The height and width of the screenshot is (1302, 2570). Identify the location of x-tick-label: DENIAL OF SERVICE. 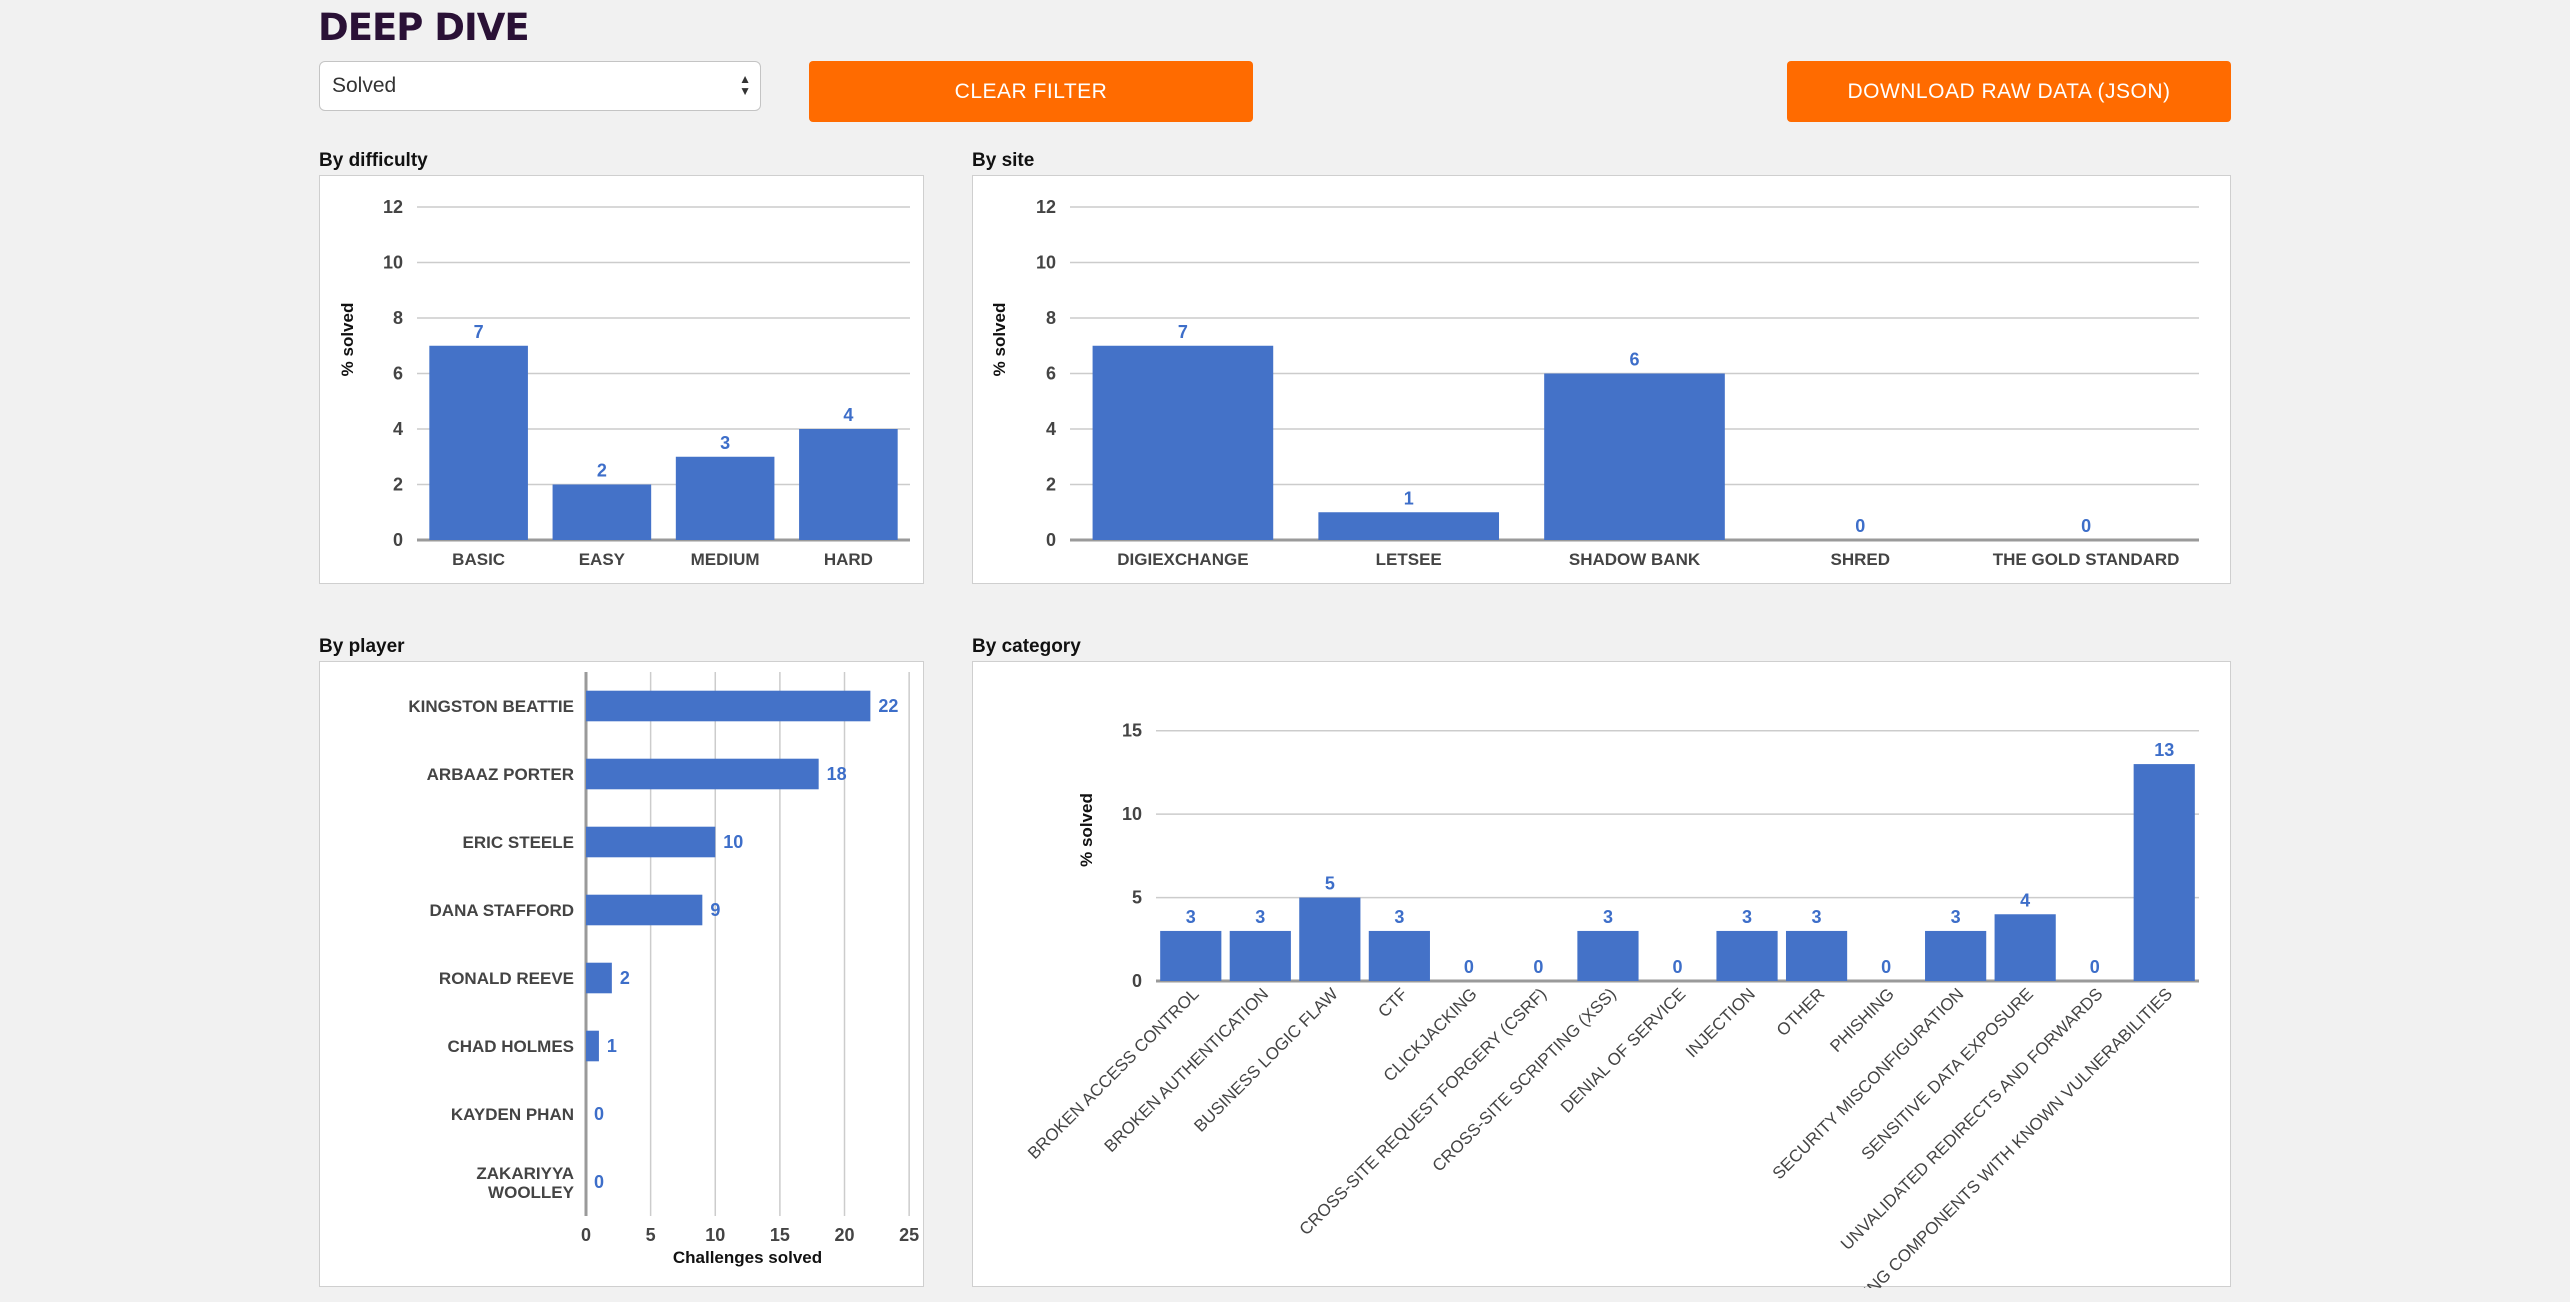
(1623, 1050).